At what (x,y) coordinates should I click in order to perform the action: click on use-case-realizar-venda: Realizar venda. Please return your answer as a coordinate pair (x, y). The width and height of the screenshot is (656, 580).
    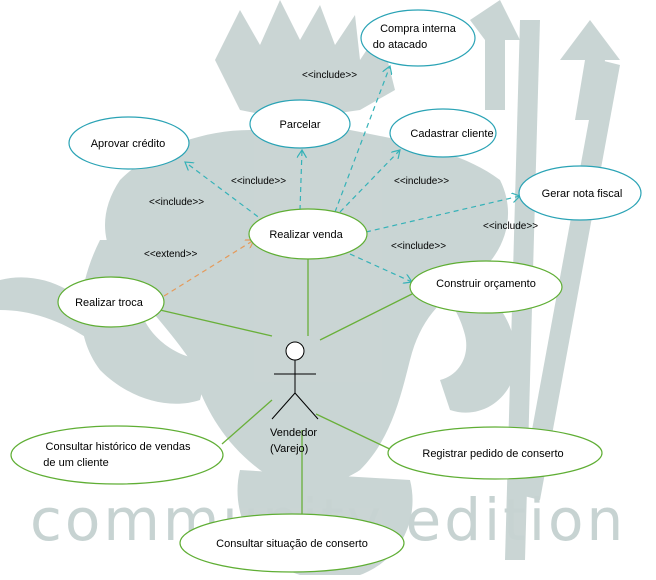
    Looking at the image, I should click on (308, 234).